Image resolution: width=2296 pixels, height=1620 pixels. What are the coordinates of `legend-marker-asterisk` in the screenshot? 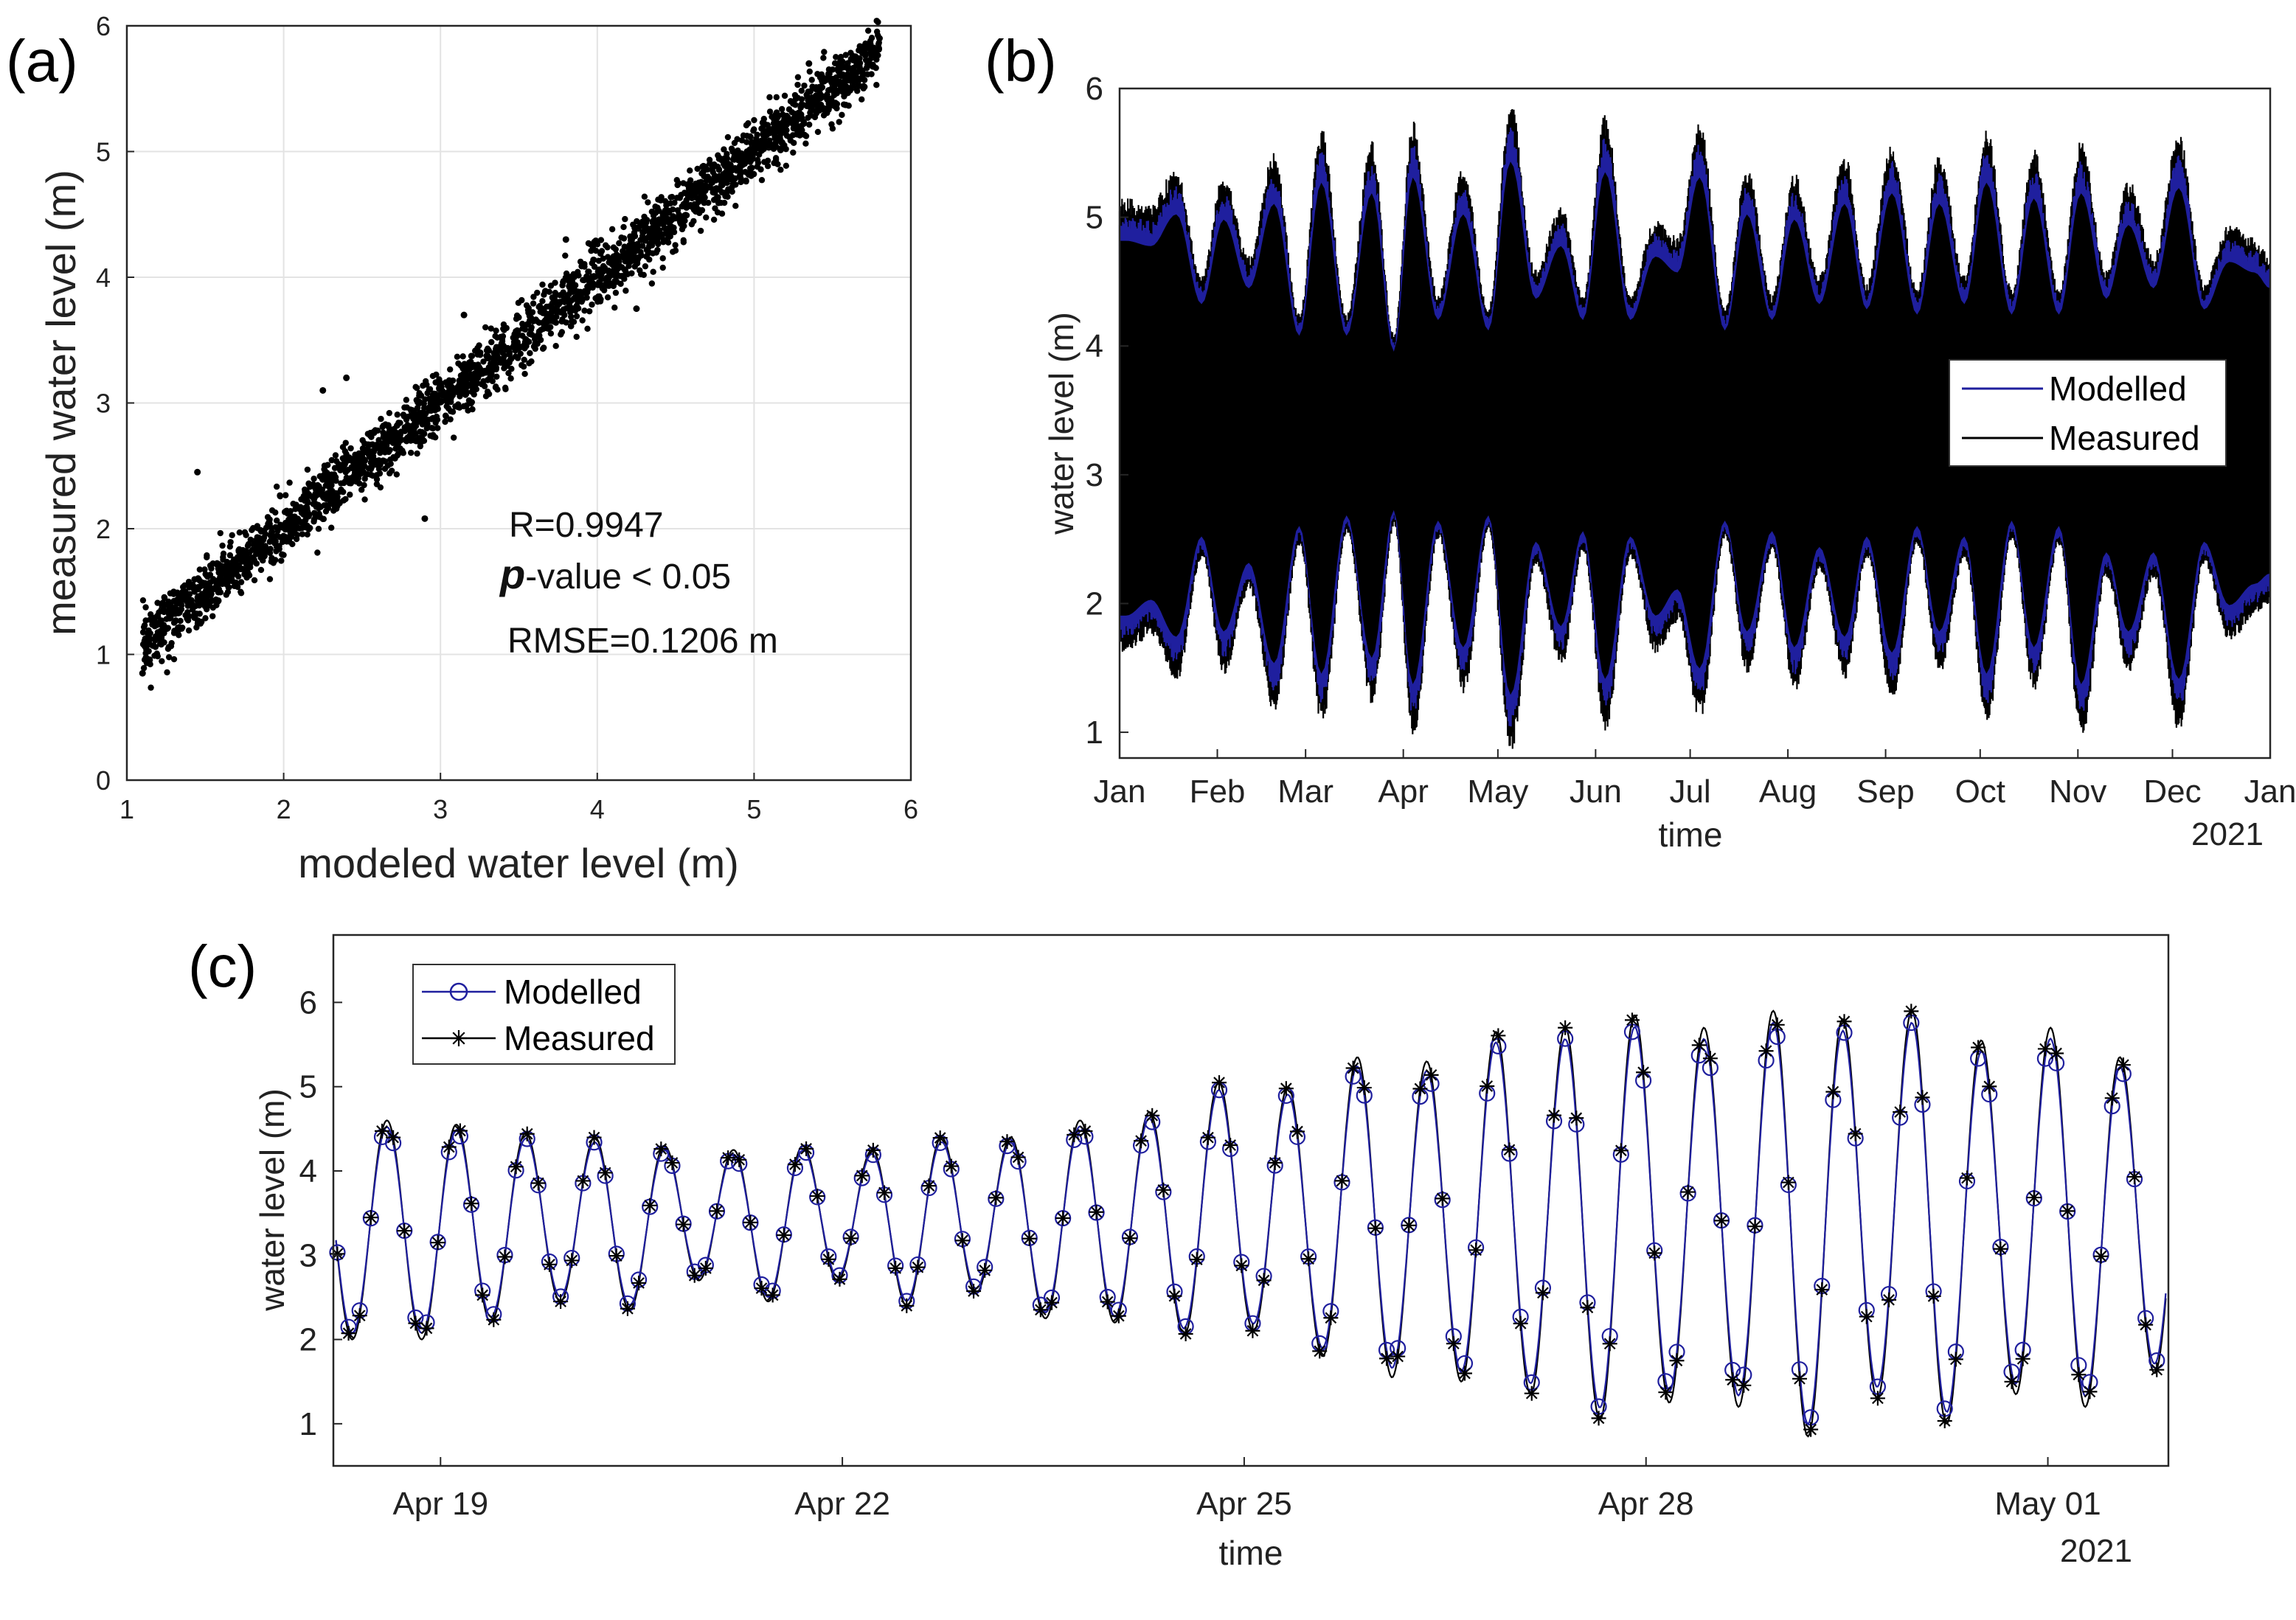 It's located at (459, 1038).